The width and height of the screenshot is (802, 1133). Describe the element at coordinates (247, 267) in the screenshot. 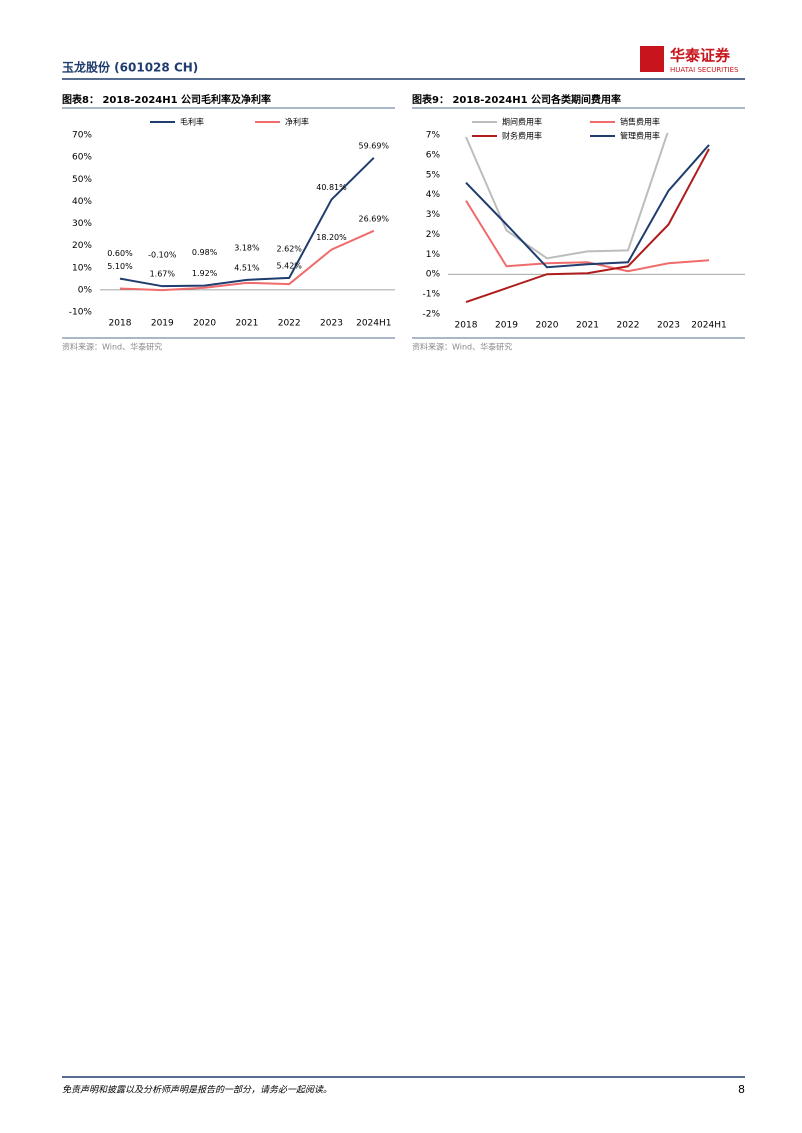

I see `data-label: 4.51%` at that location.